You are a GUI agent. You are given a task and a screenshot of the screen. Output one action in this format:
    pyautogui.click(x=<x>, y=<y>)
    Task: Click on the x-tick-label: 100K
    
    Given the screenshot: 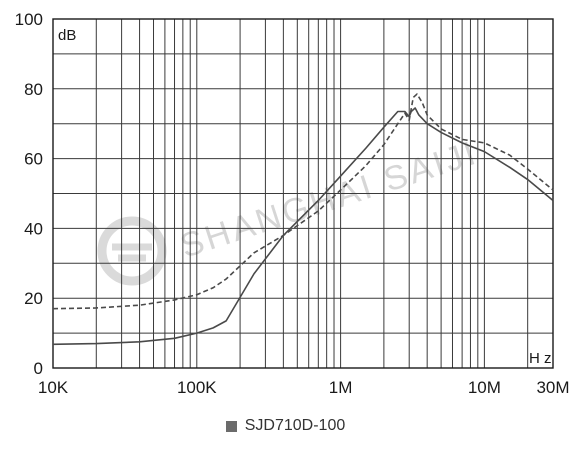 What is the action you would take?
    pyautogui.click(x=197, y=387)
    